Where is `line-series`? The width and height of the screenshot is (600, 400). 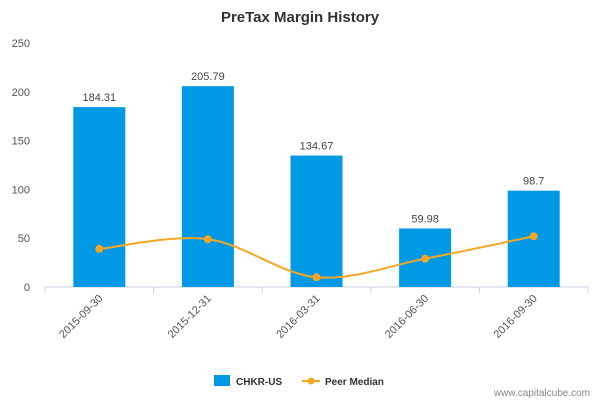
line-series is located at coordinates (316, 257).